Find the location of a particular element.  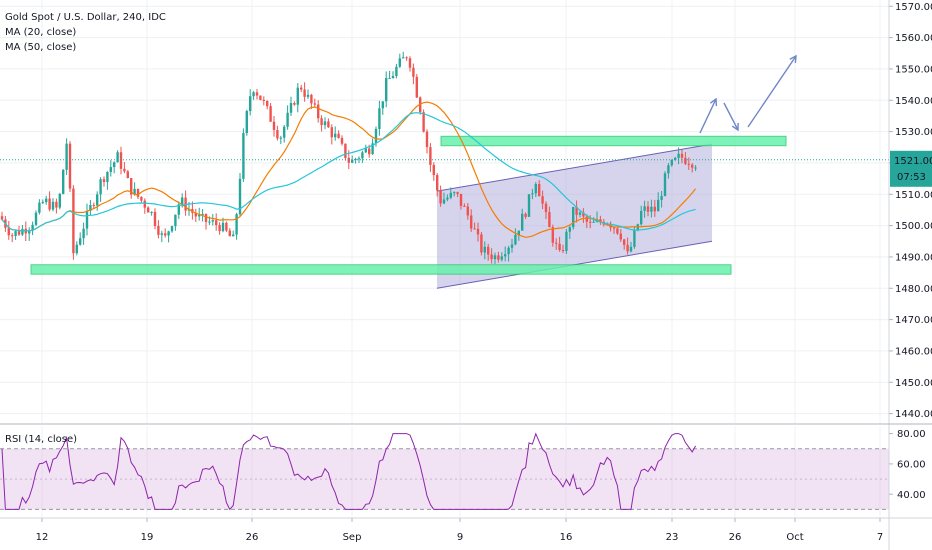

rsi-tick-label: 60.00 is located at coordinates (911, 464).